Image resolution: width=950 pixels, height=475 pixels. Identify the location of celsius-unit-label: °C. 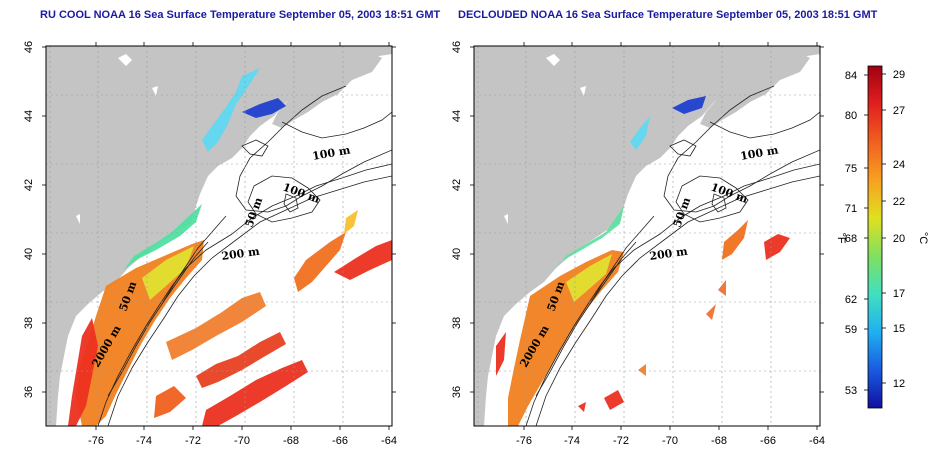
(923, 238).